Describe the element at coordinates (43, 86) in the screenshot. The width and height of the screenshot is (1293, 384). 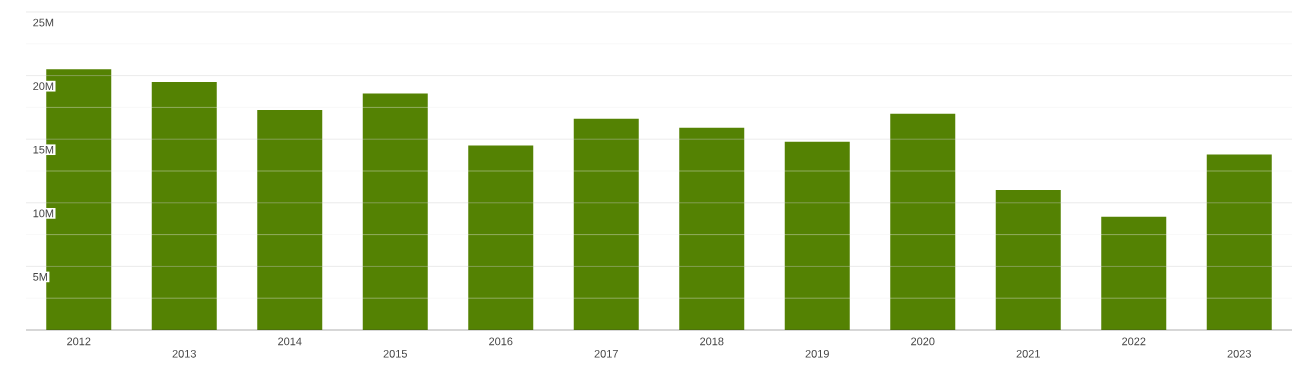
I see `y-tick-label: 20M` at that location.